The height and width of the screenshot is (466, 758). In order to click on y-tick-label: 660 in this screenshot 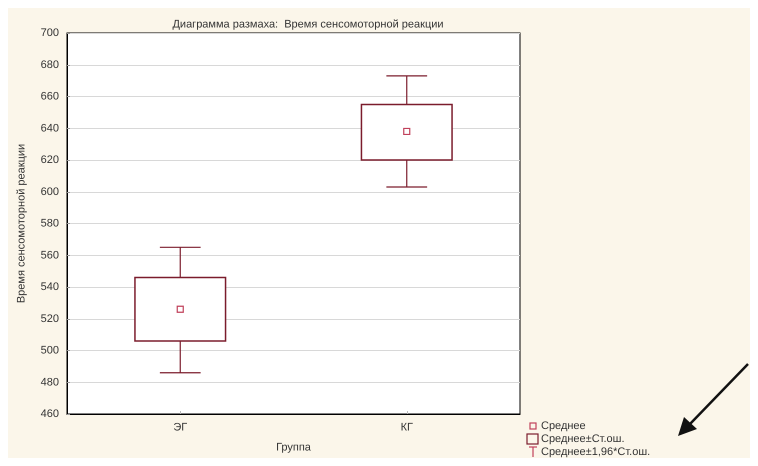, I will do `click(49, 96)`.